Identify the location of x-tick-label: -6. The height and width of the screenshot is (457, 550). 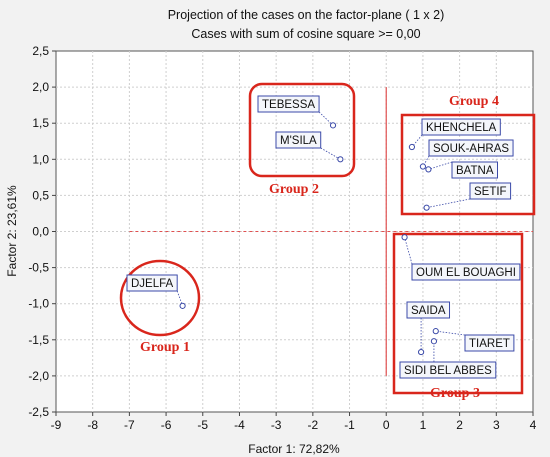
(166, 425).